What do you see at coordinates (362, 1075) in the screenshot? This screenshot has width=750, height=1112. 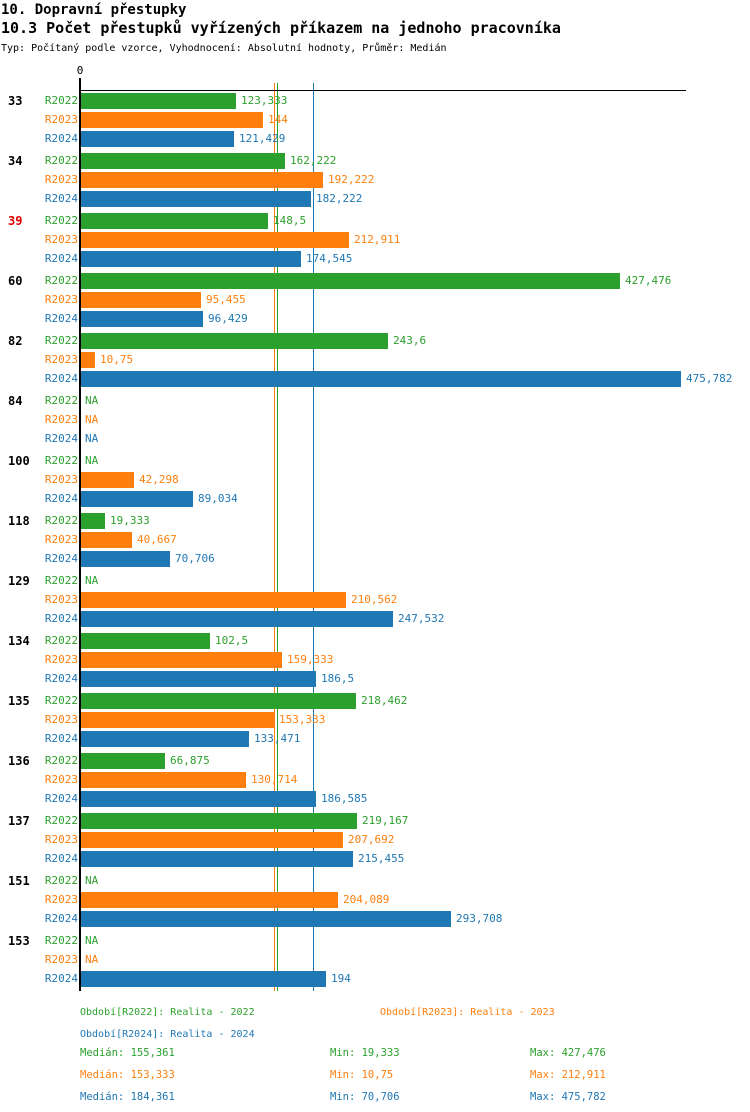 I see `stat-min-r2023: Min: 10,75` at bounding box center [362, 1075].